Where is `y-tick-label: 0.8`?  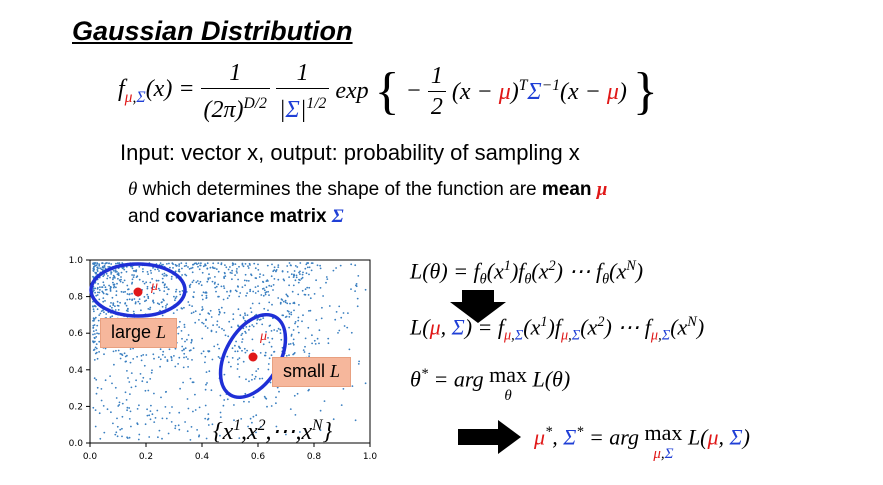
y-tick-label: 0.8 is located at coordinates (76, 298).